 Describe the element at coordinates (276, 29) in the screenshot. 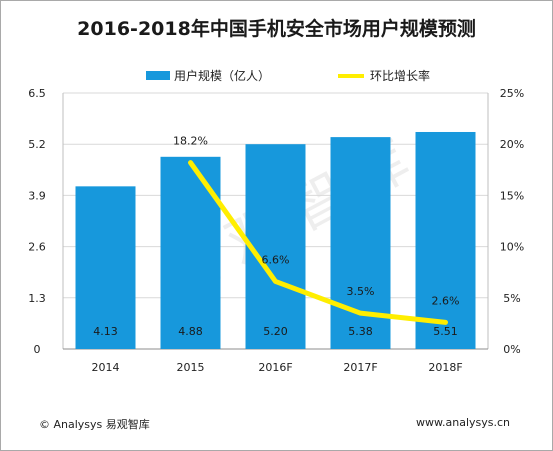

I see `chart-title: 2016-2018年中国手机安全市场用户规模预测` at that location.